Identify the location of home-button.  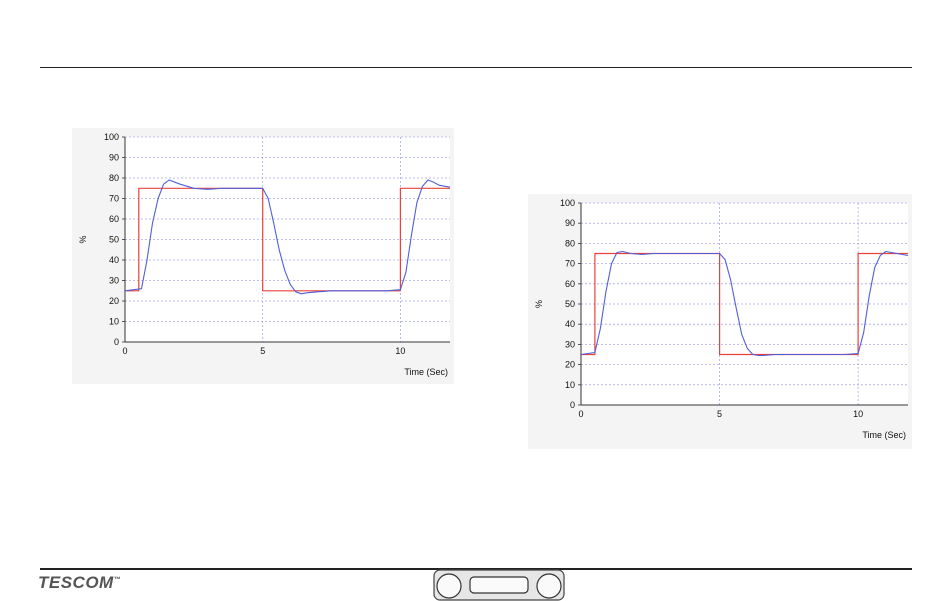
(499, 585).